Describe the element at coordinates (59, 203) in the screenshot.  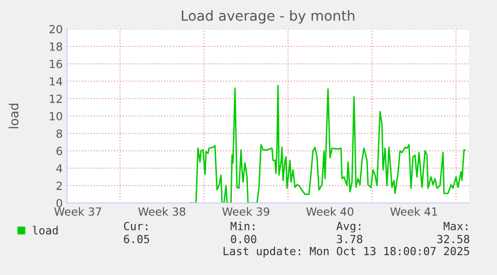
I see `y-tick-label: 0` at that location.